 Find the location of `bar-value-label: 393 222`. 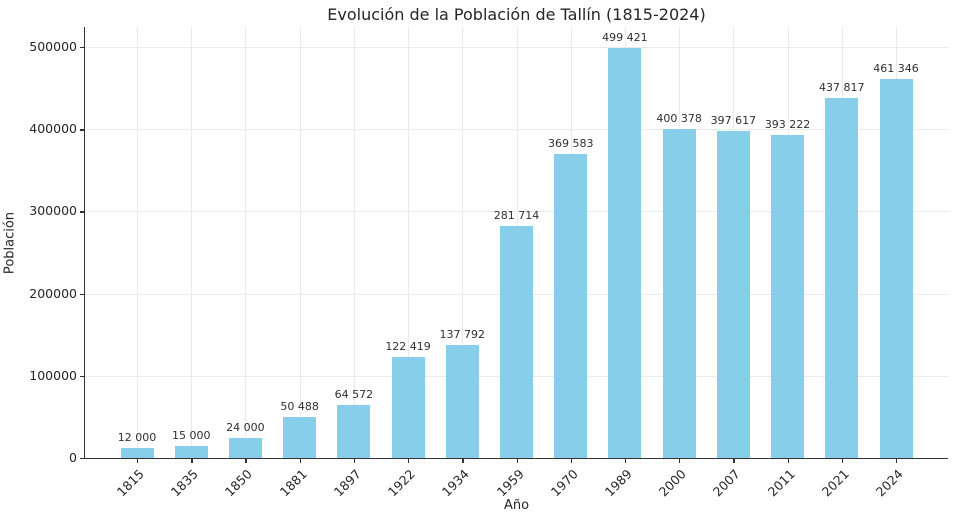

bar-value-label: 393 222 is located at coordinates (787, 124).